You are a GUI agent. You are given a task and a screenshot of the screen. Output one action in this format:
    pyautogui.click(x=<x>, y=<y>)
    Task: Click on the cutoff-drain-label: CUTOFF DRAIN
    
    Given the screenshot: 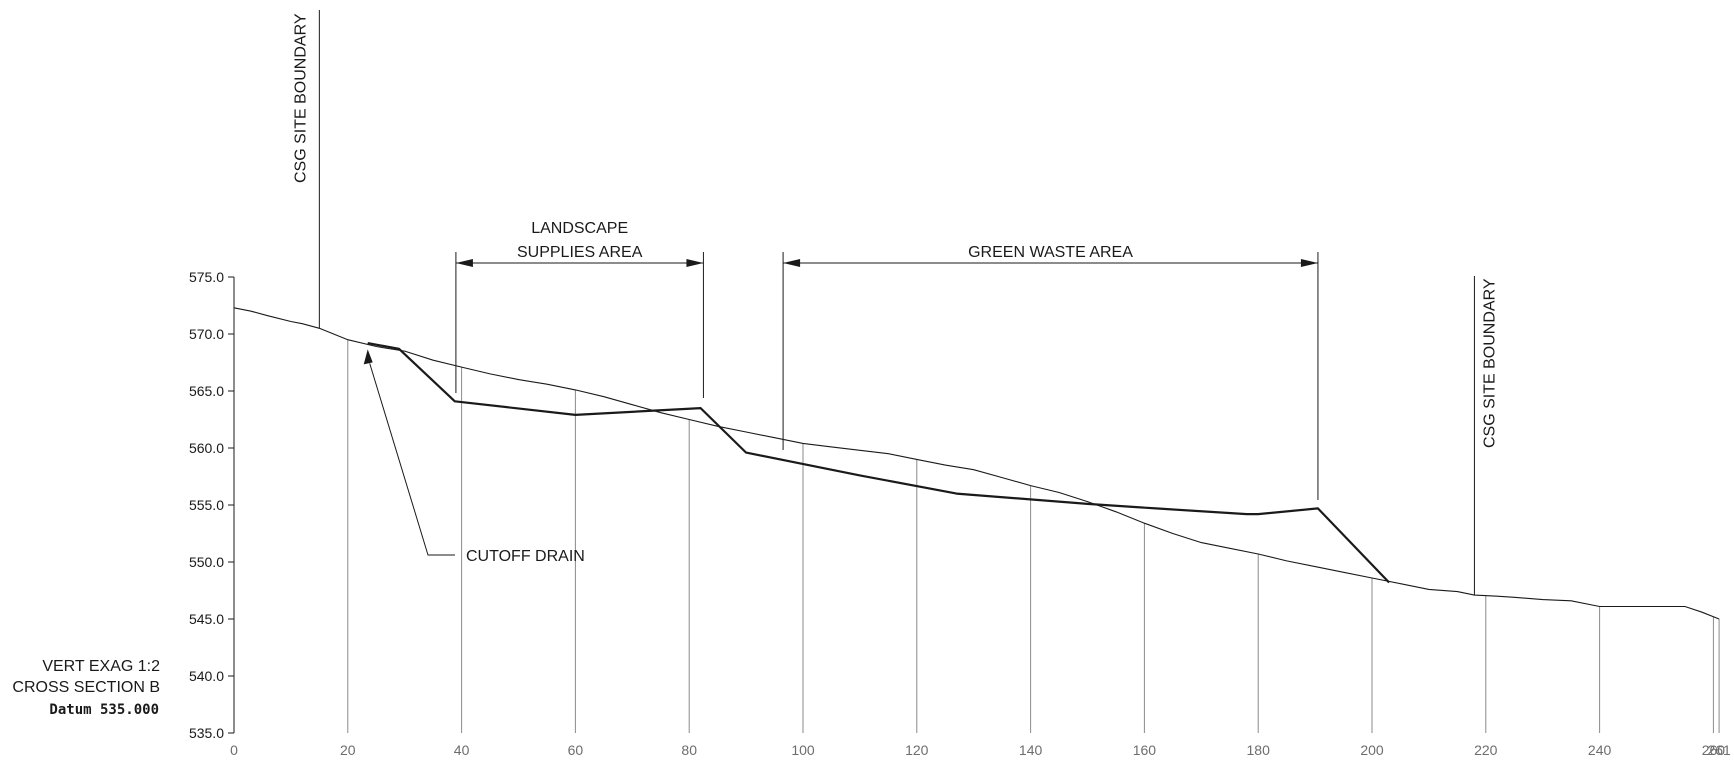 What is the action you would take?
    pyautogui.click(x=525, y=556)
    